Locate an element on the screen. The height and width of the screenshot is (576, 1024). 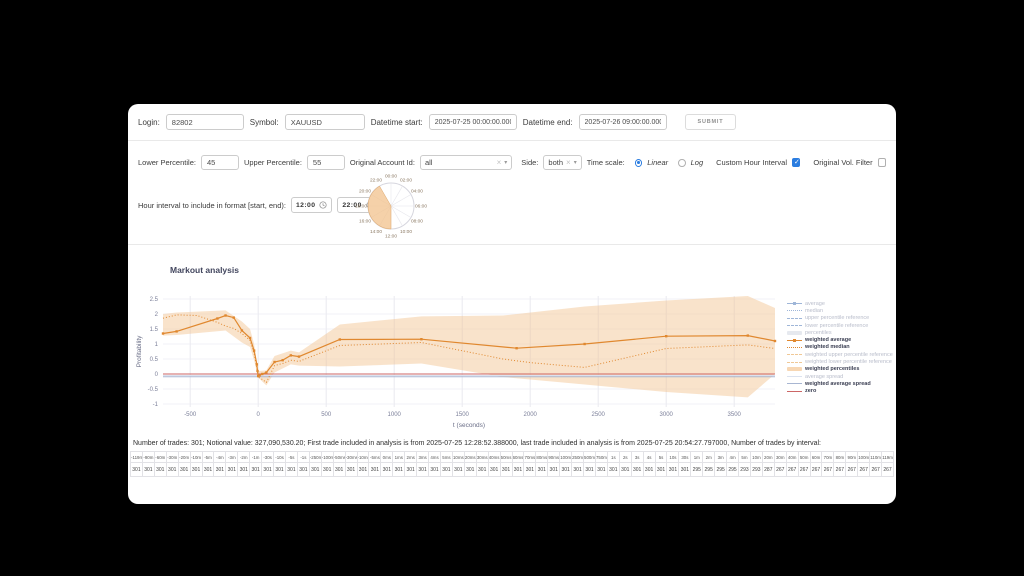
legend-label: average is located at coordinates (815, 303).